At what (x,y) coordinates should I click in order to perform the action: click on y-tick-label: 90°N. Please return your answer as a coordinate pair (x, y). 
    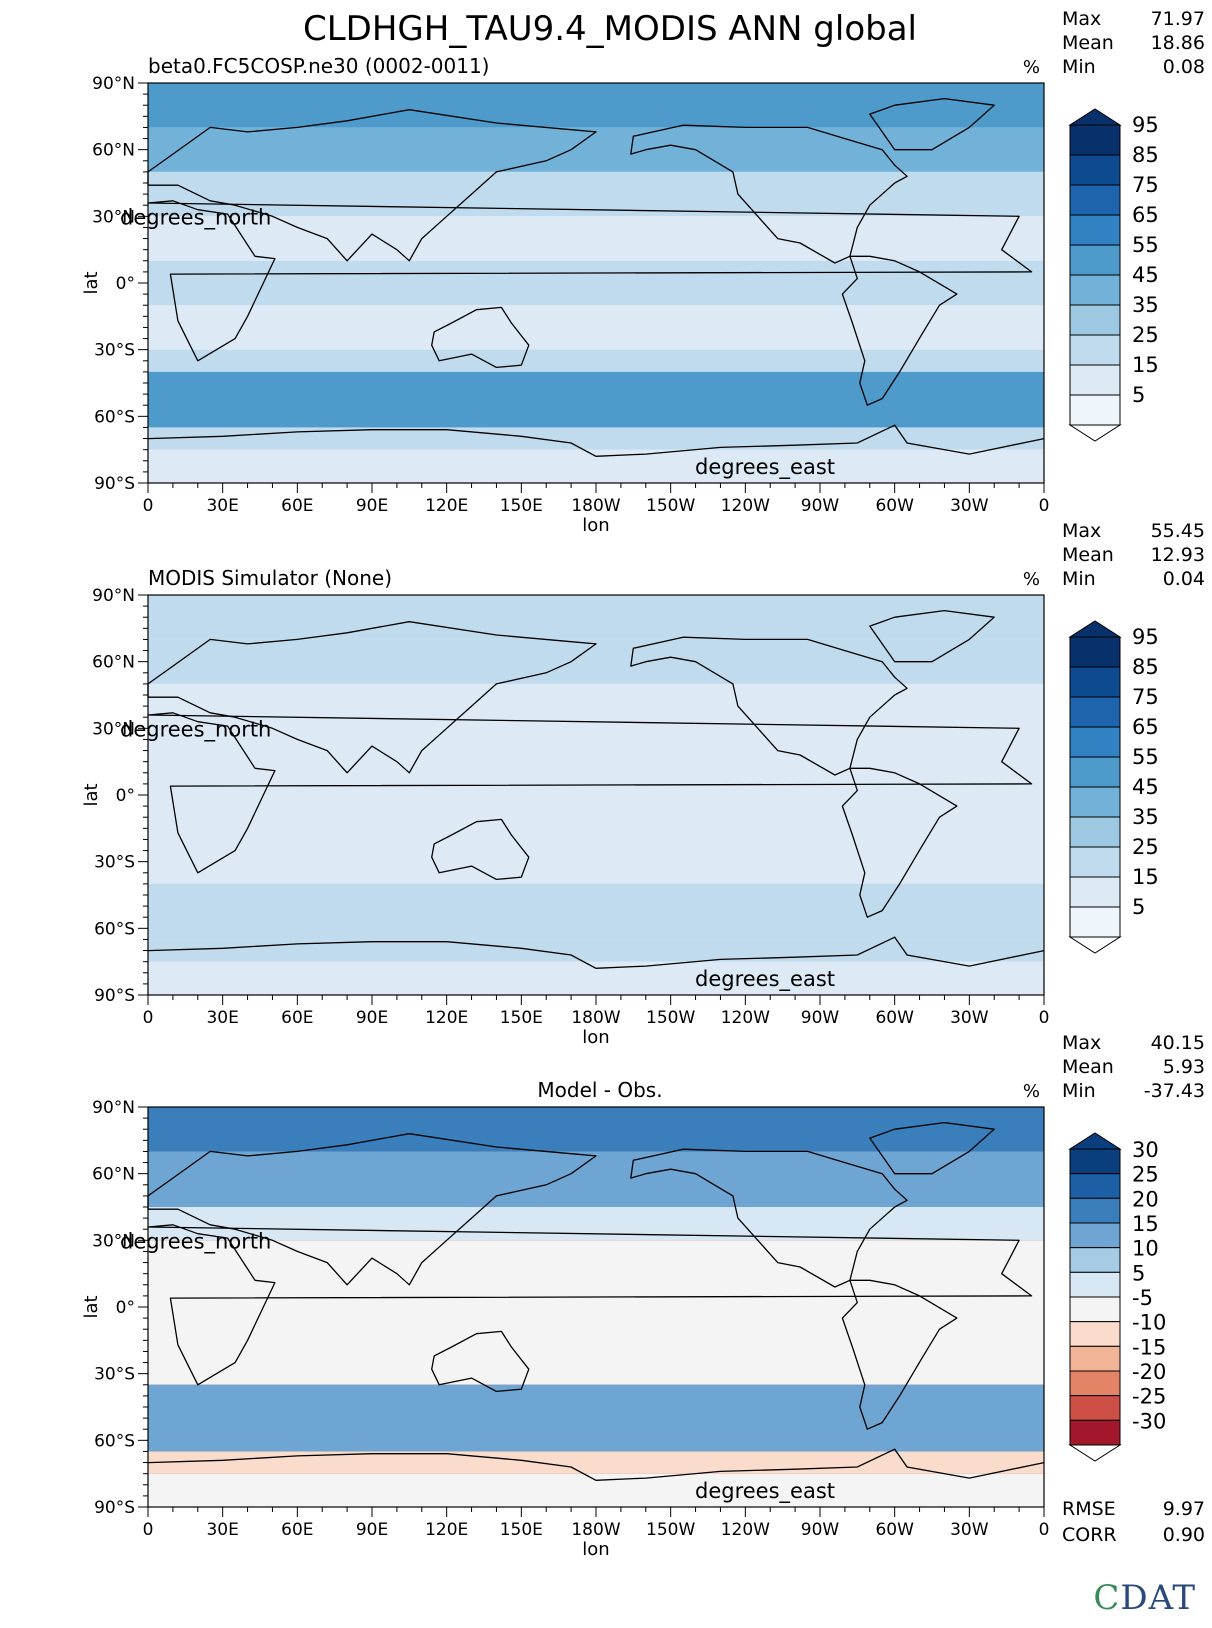
    Looking at the image, I should click on (113, 84).